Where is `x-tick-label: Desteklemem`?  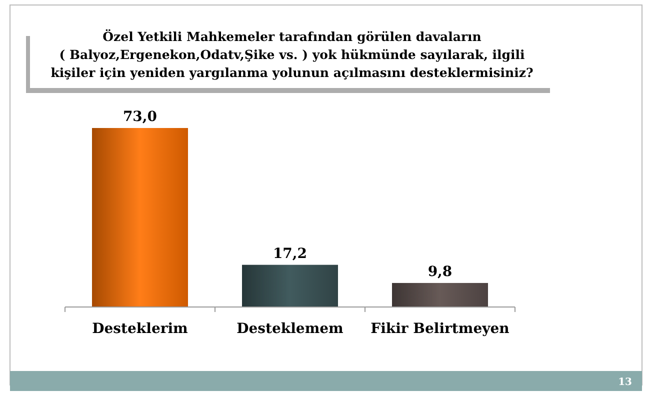
x-tick-label: Desteklemem is located at coordinates (290, 329).